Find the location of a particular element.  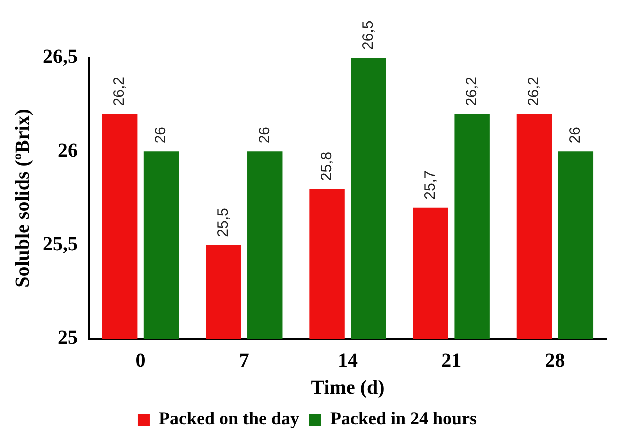

x-axis-title: Time (d) is located at coordinates (348, 388).